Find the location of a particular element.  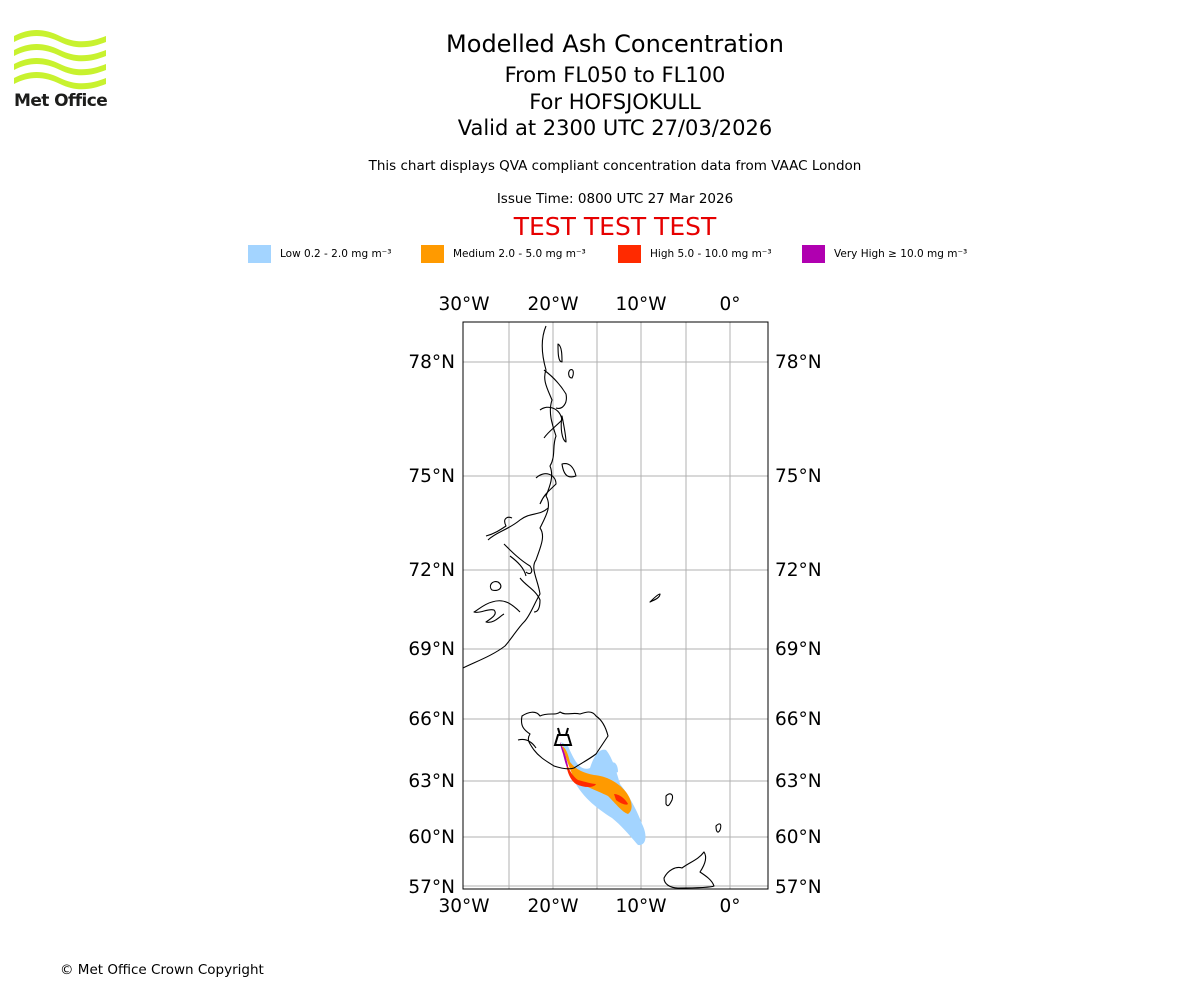

lat-label-right-57n: 57°N is located at coordinates (798, 887).